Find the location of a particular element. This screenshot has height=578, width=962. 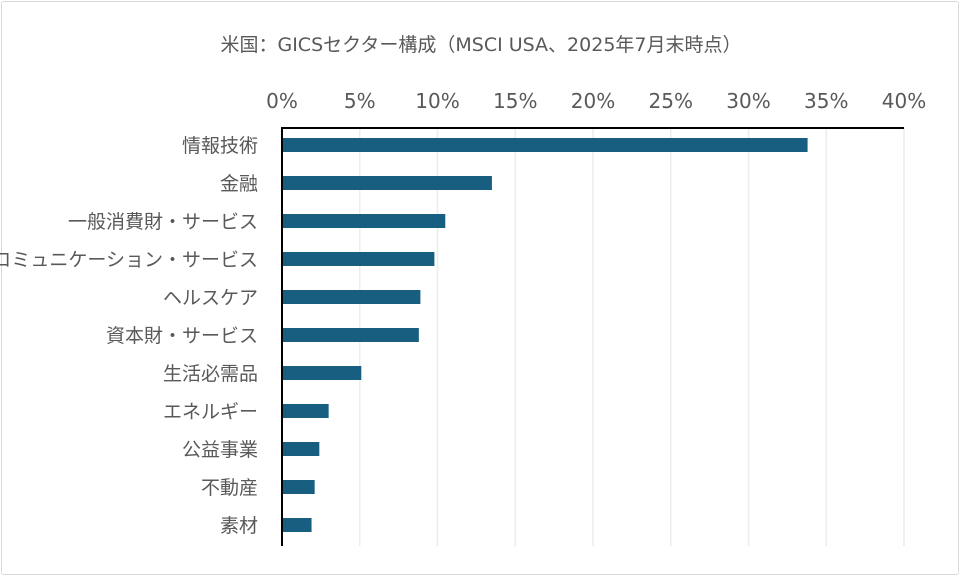

category-label: 不動産 is located at coordinates (229, 488).